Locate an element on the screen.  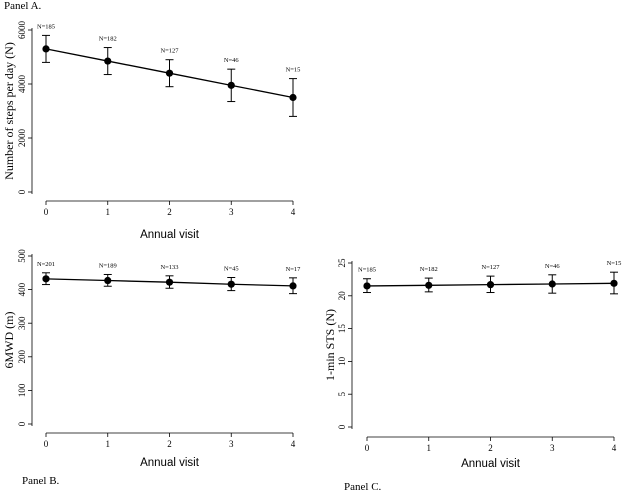
panel-c-label: Panel C. is located at coordinates (363, 487).